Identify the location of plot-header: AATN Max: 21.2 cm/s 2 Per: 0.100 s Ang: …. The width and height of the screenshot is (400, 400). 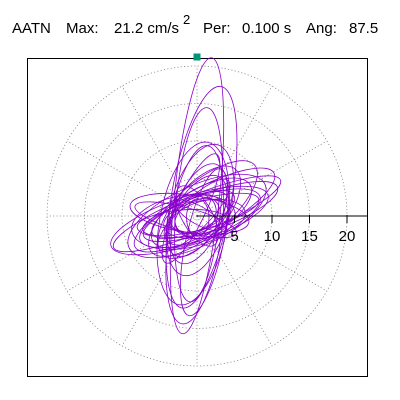
(200, 25).